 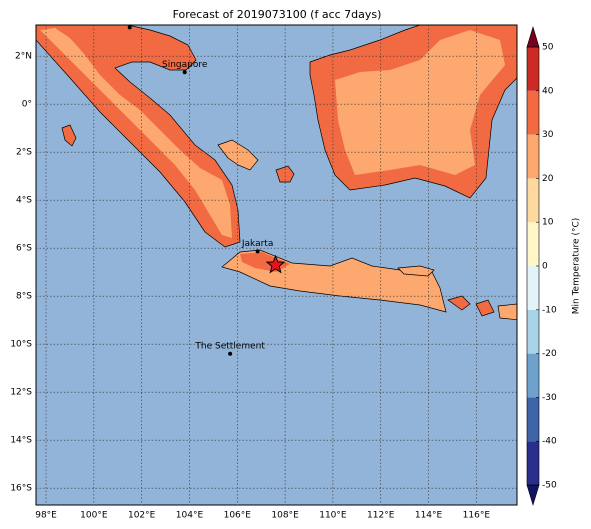 I want to click on y-tick-label: 16°S, so click(x=21, y=489).